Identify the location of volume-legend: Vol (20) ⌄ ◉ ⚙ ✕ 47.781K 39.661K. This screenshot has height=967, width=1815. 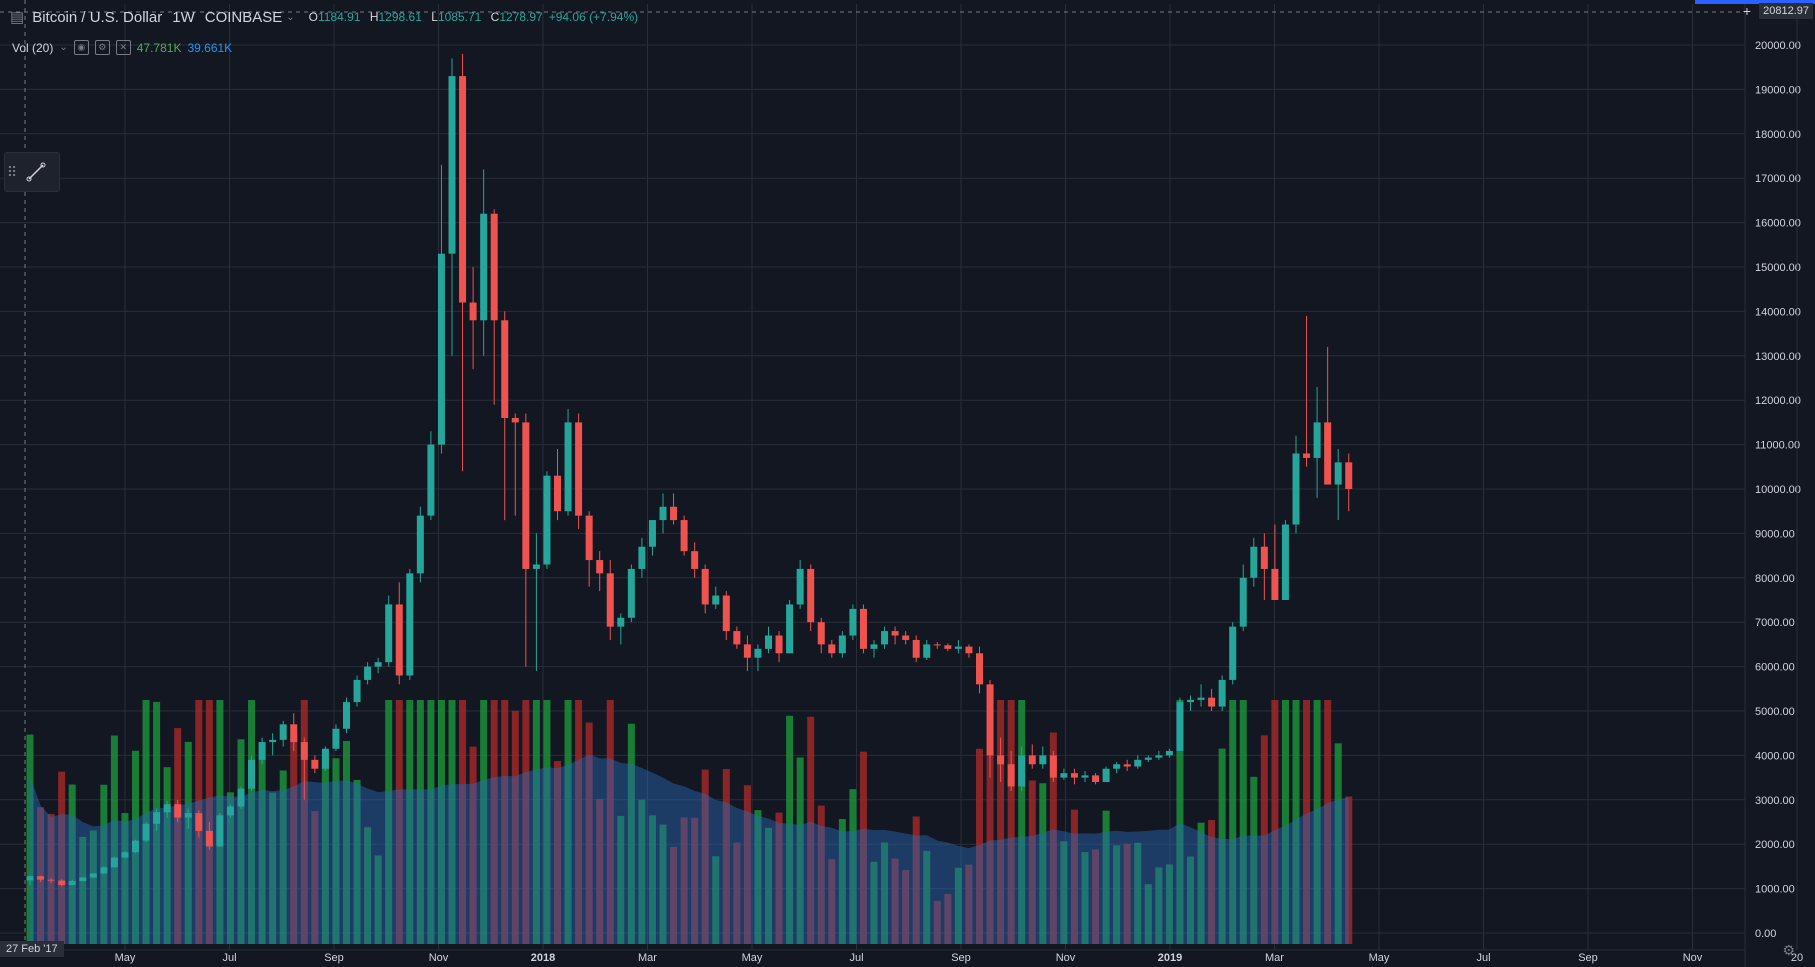
(122, 47).